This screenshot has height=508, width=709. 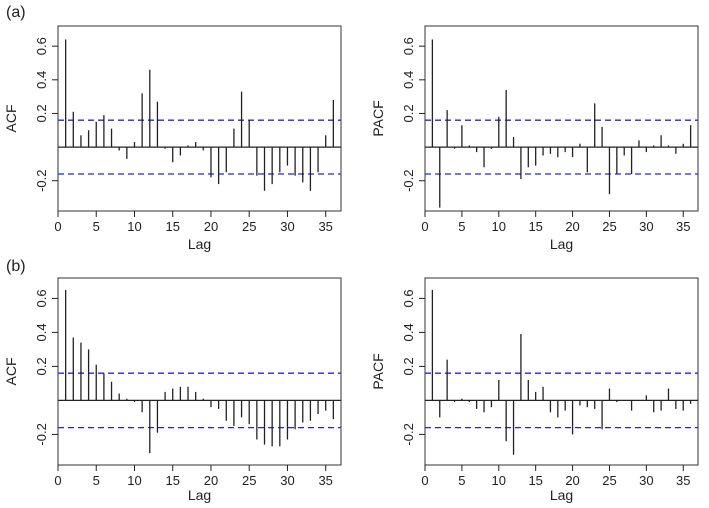 I want to click on panel-label-b: (b), so click(x=16, y=266).